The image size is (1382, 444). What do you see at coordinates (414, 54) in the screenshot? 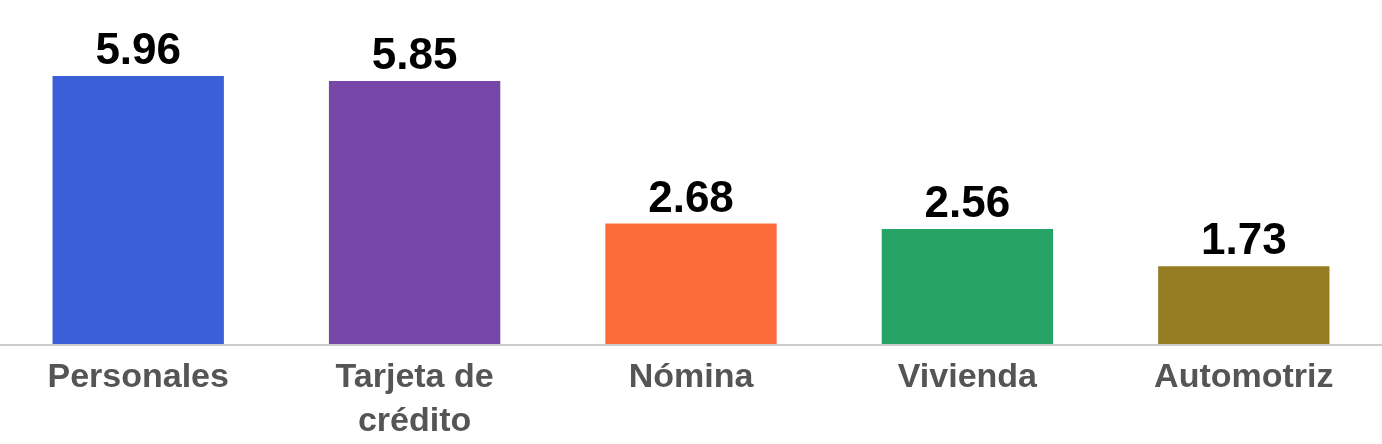
I see `data-label: 5.85` at bounding box center [414, 54].